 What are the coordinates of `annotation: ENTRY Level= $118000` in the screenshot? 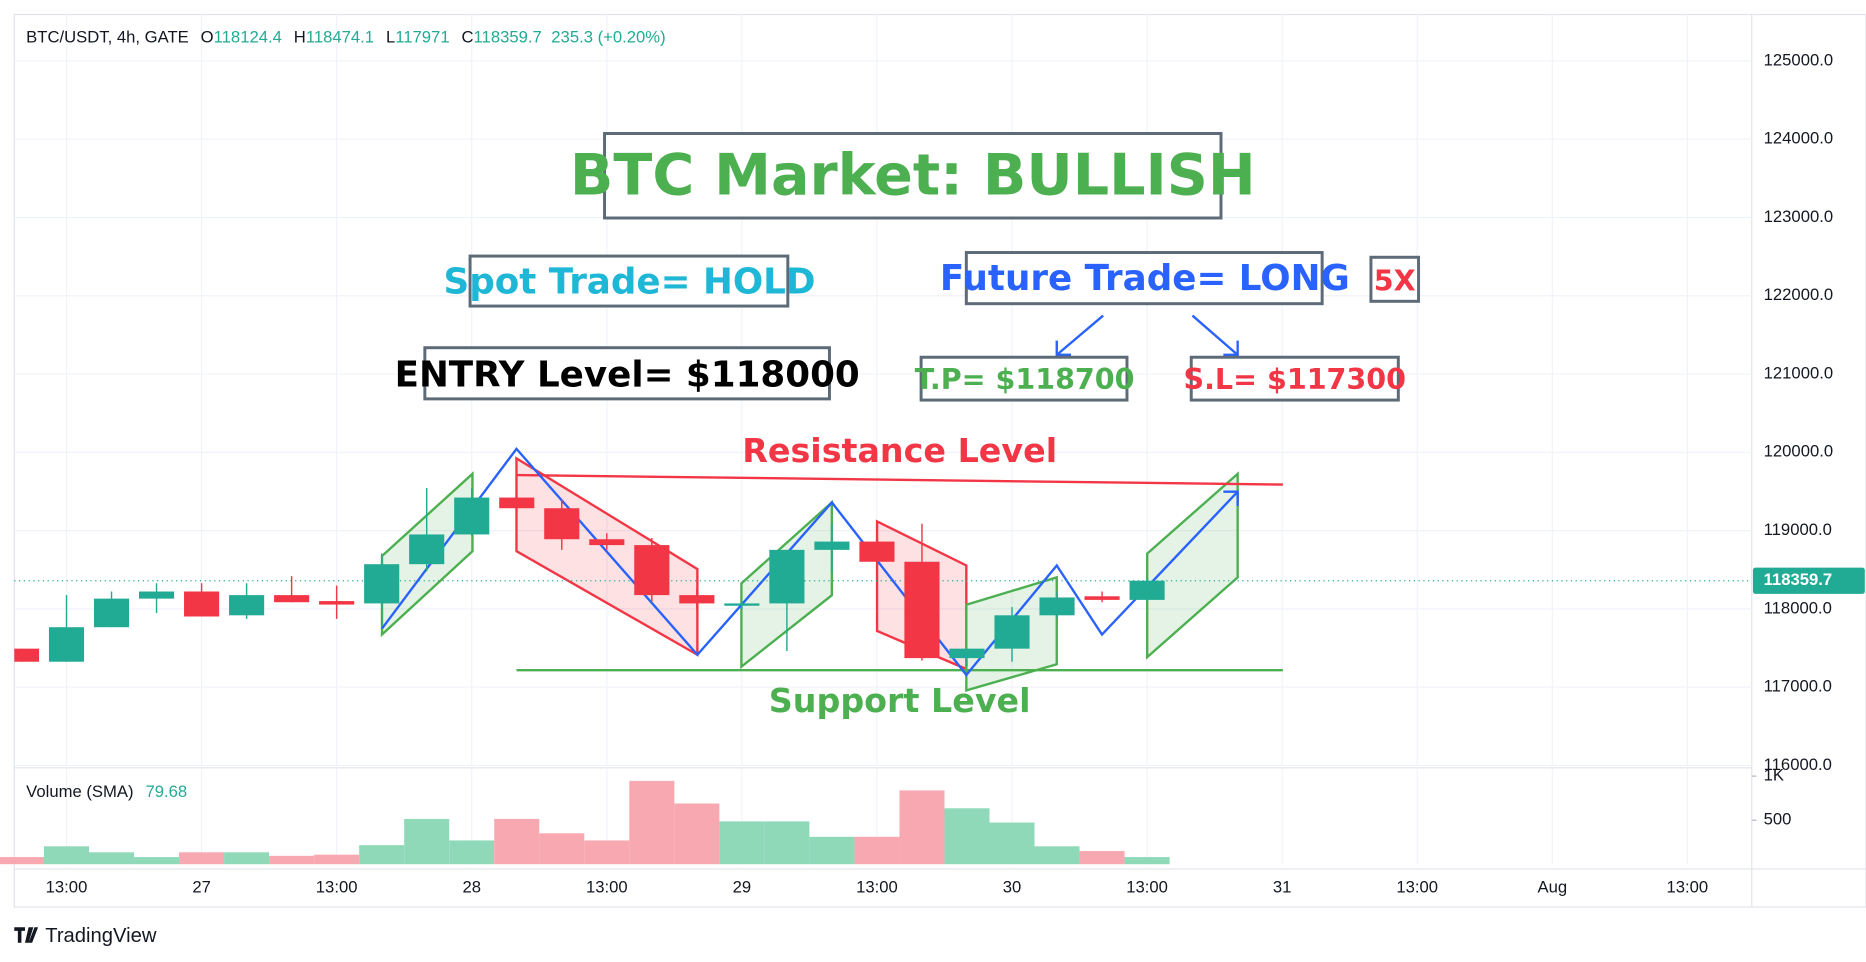 It's located at (627, 374).